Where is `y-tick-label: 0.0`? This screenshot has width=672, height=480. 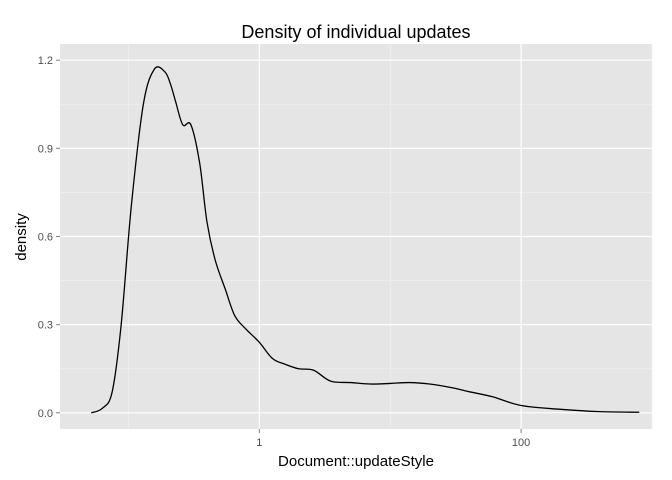 y-tick-label: 0.0 is located at coordinates (45, 414).